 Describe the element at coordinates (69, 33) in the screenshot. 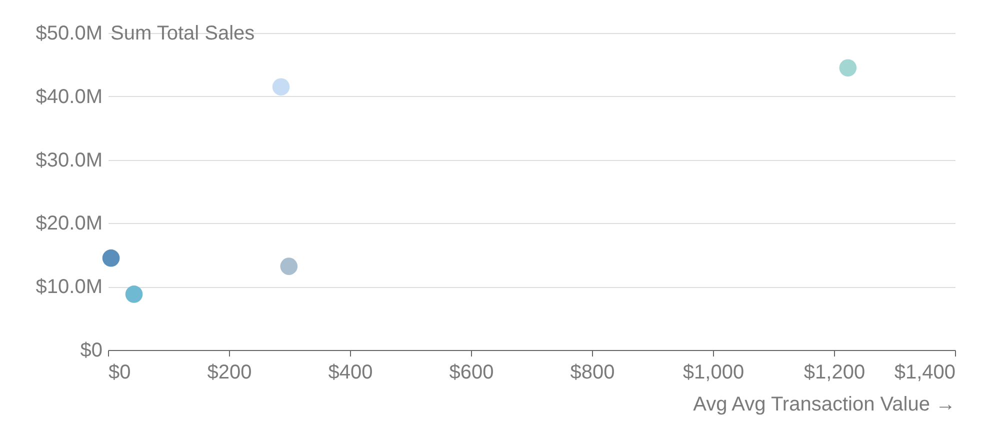

I see `y-tick-label: $50.0M` at that location.